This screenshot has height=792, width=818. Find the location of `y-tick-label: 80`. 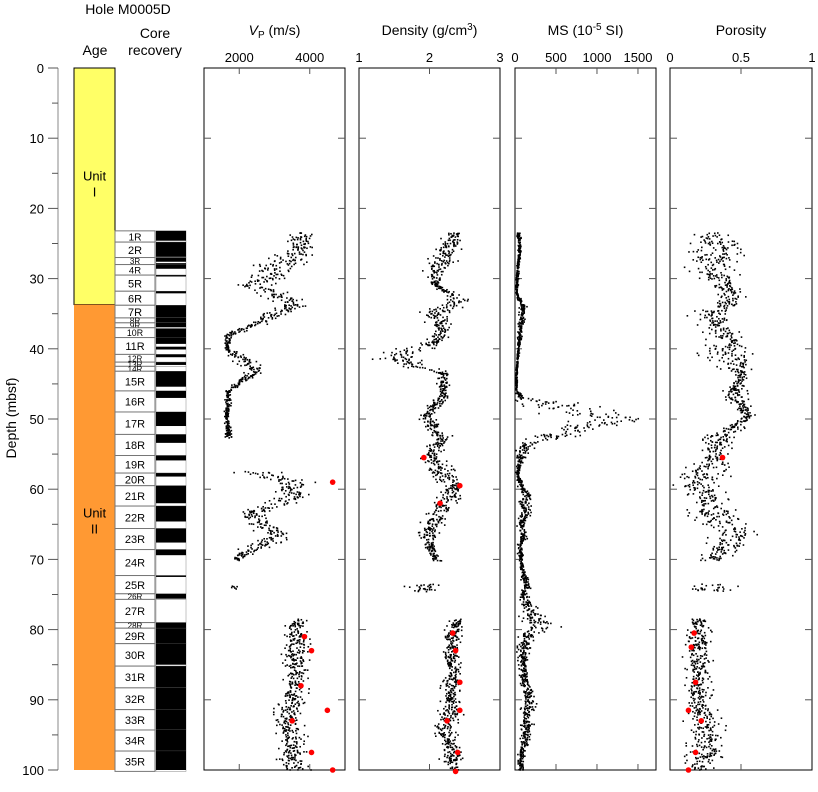

y-tick-label: 80 is located at coordinates (37, 630).